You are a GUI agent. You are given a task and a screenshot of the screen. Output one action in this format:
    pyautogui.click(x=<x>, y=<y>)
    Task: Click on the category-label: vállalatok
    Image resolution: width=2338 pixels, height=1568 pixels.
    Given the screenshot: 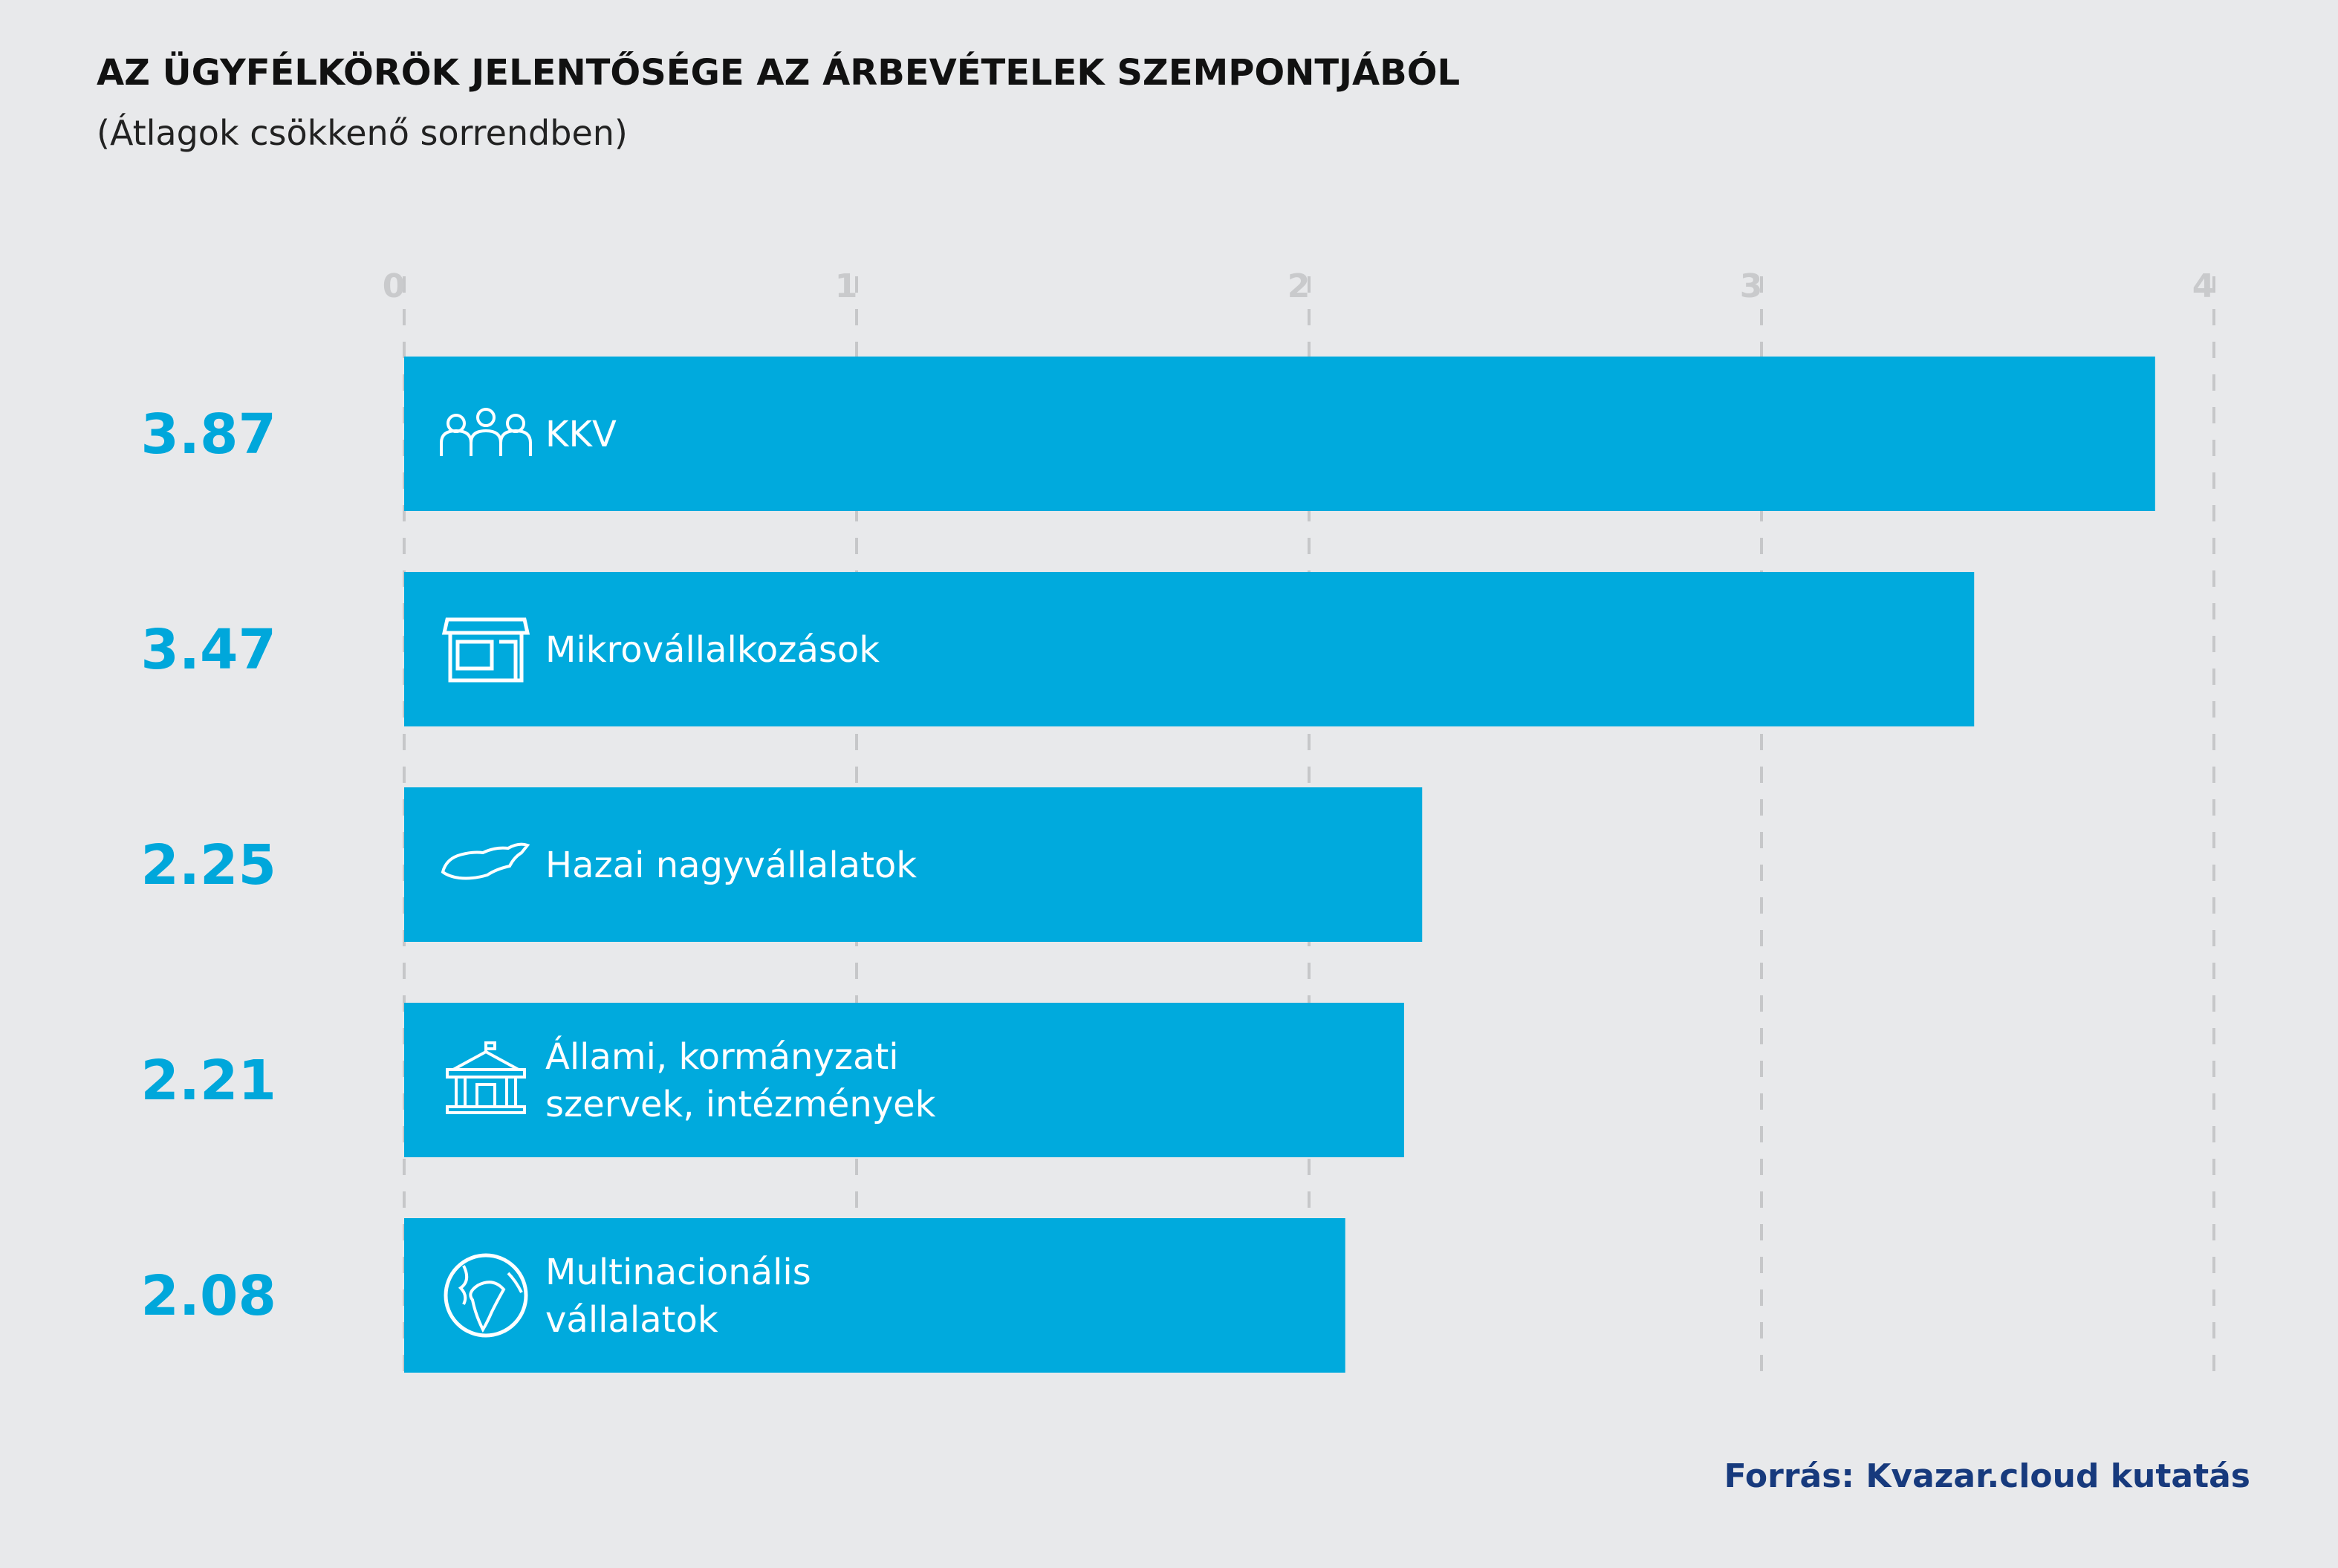 What is the action you would take?
    pyautogui.click(x=631, y=1320)
    